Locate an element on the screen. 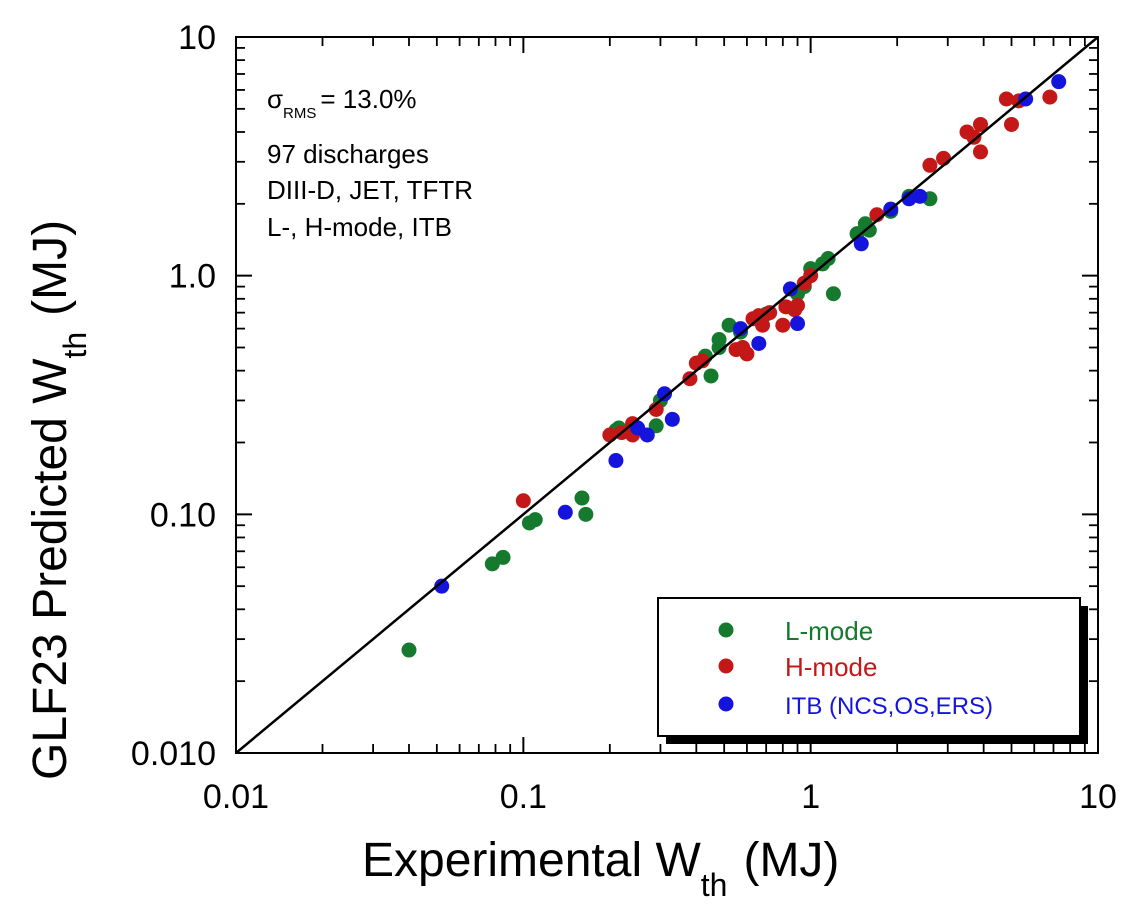  legend: L-mode H-mode ITB (NCS,OS,ERS) is located at coordinates (855, 668).